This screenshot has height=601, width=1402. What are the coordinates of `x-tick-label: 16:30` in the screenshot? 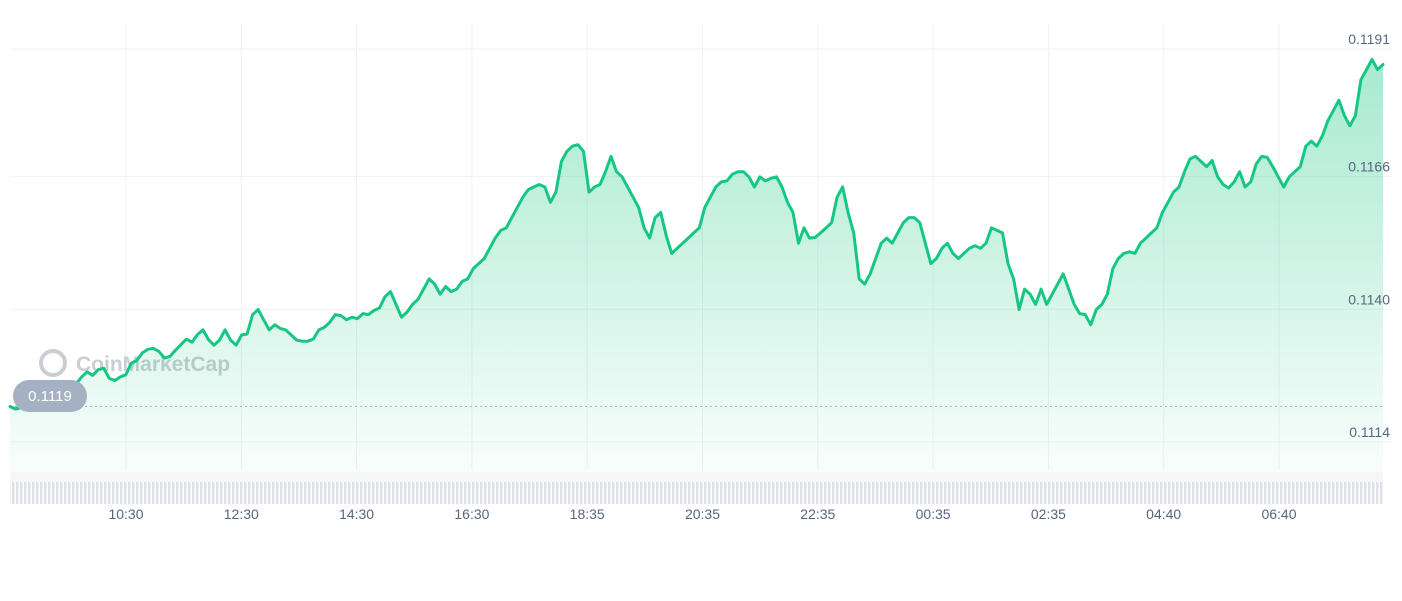 It's located at (471, 514).